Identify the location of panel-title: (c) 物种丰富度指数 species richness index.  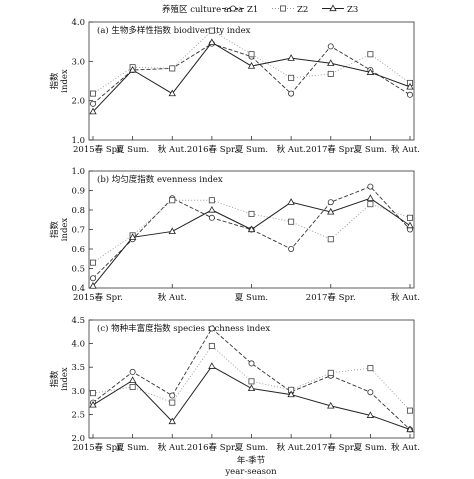
(183, 328).